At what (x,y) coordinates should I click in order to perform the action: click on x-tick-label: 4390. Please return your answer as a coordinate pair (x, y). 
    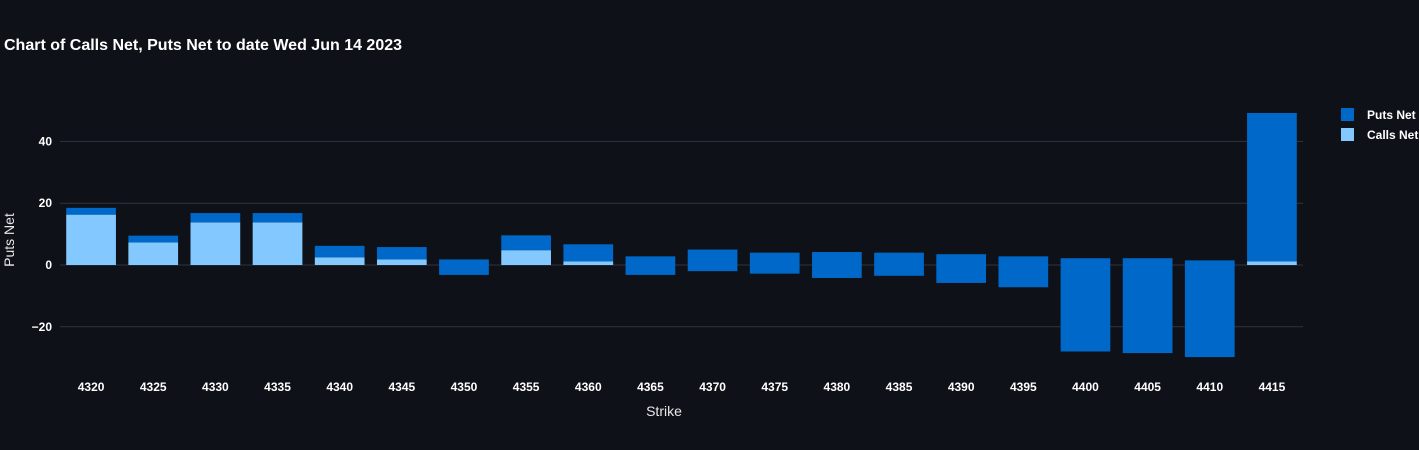
    Looking at the image, I should click on (961, 387).